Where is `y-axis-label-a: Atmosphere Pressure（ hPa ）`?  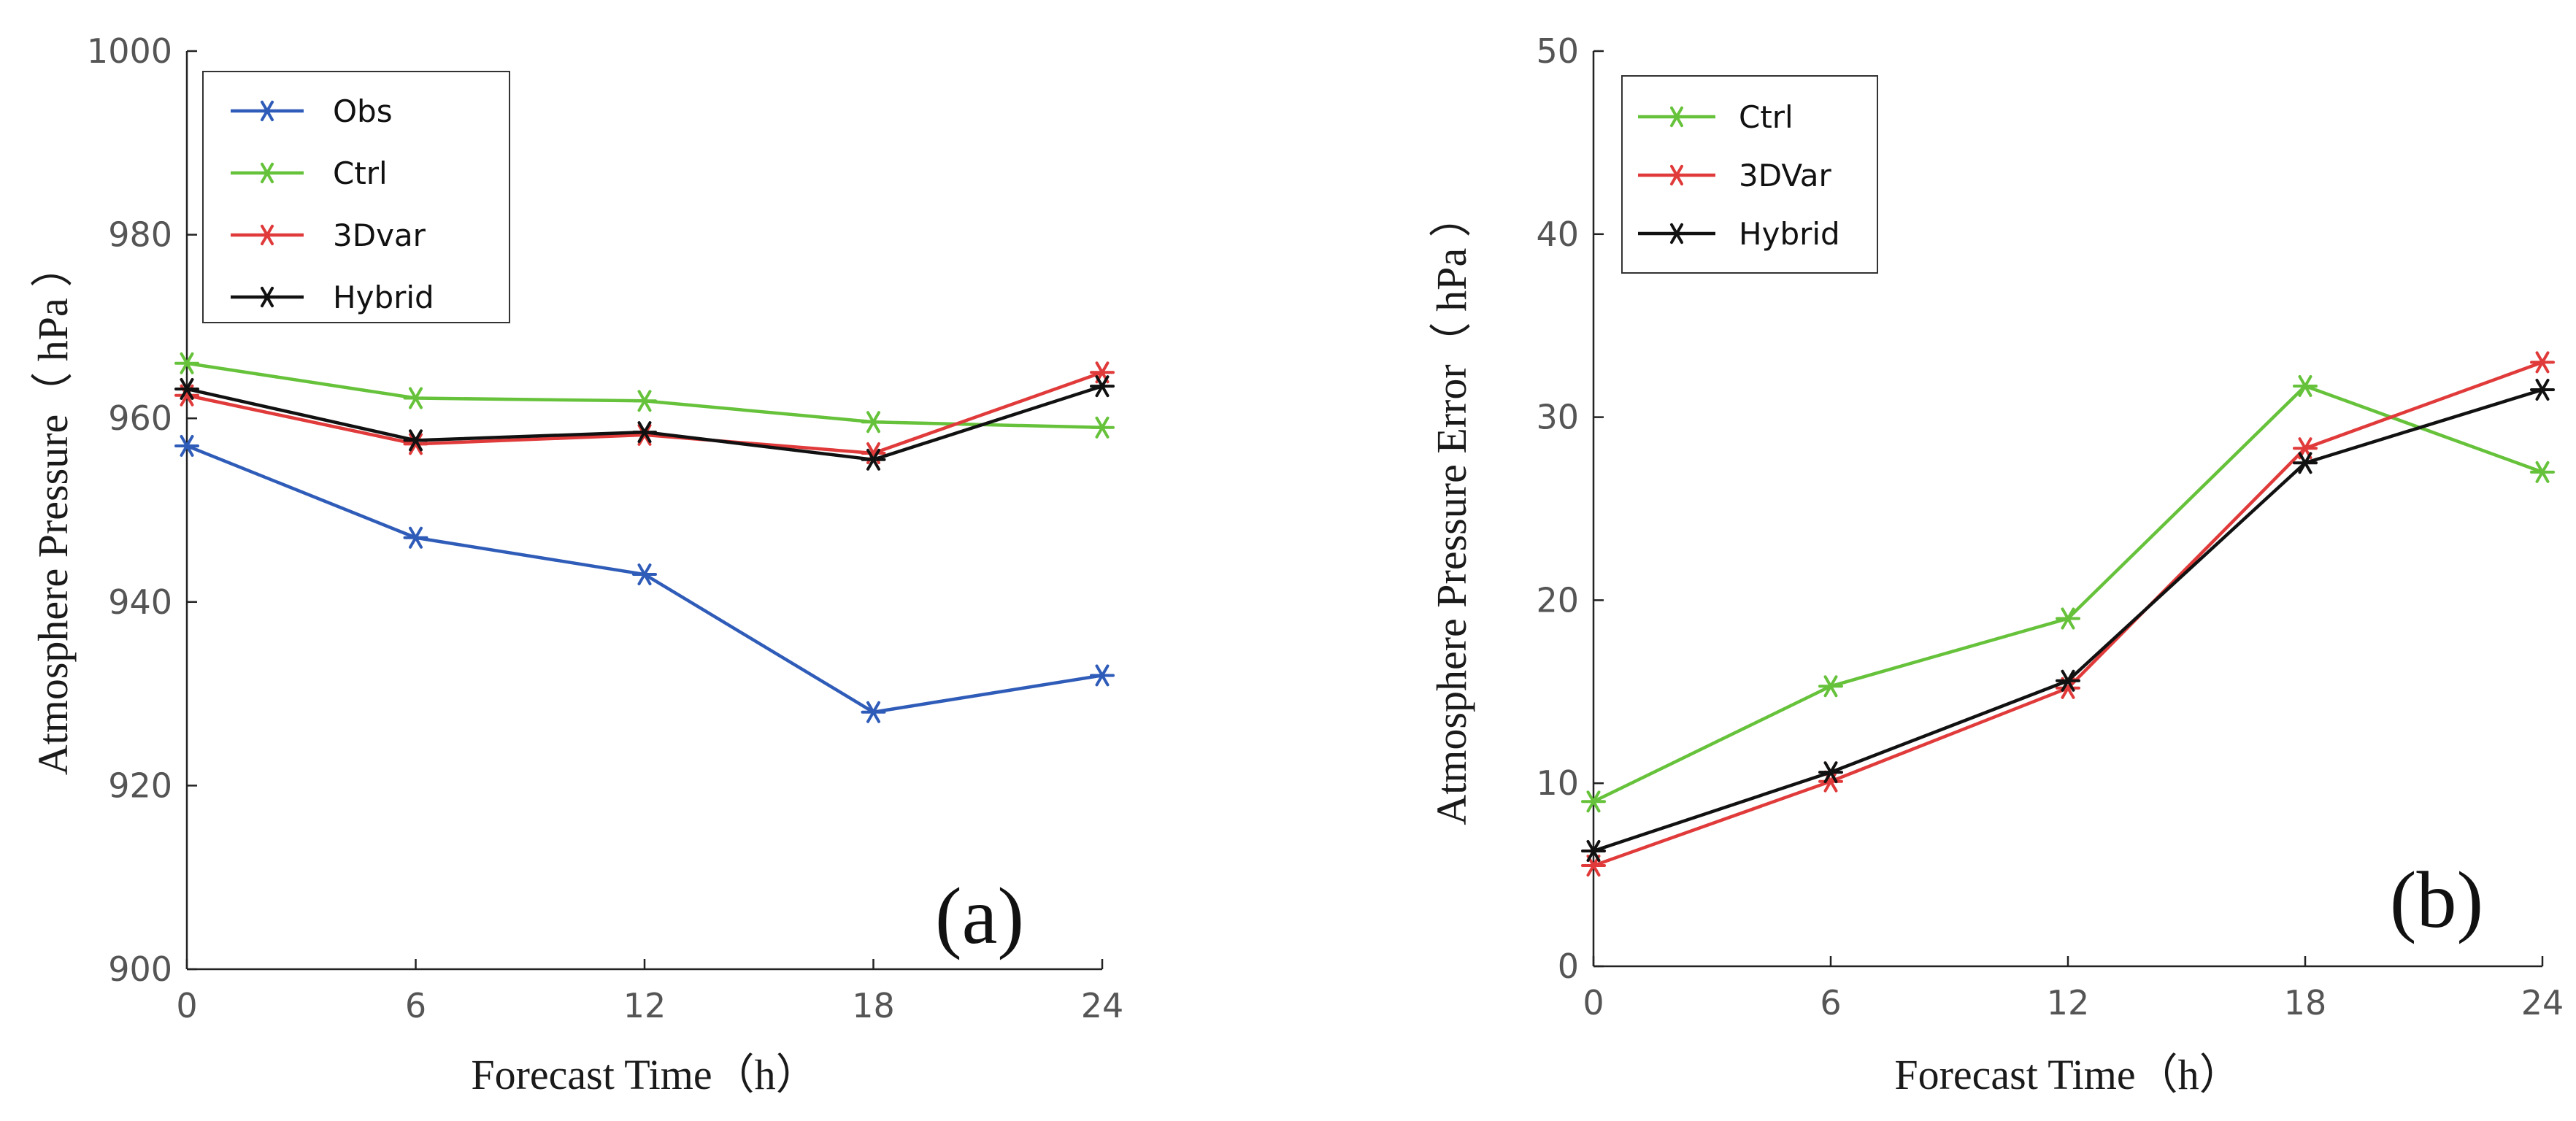 y-axis-label-a: Atmosphere Pressure（ hPa ） is located at coordinates (53, 510).